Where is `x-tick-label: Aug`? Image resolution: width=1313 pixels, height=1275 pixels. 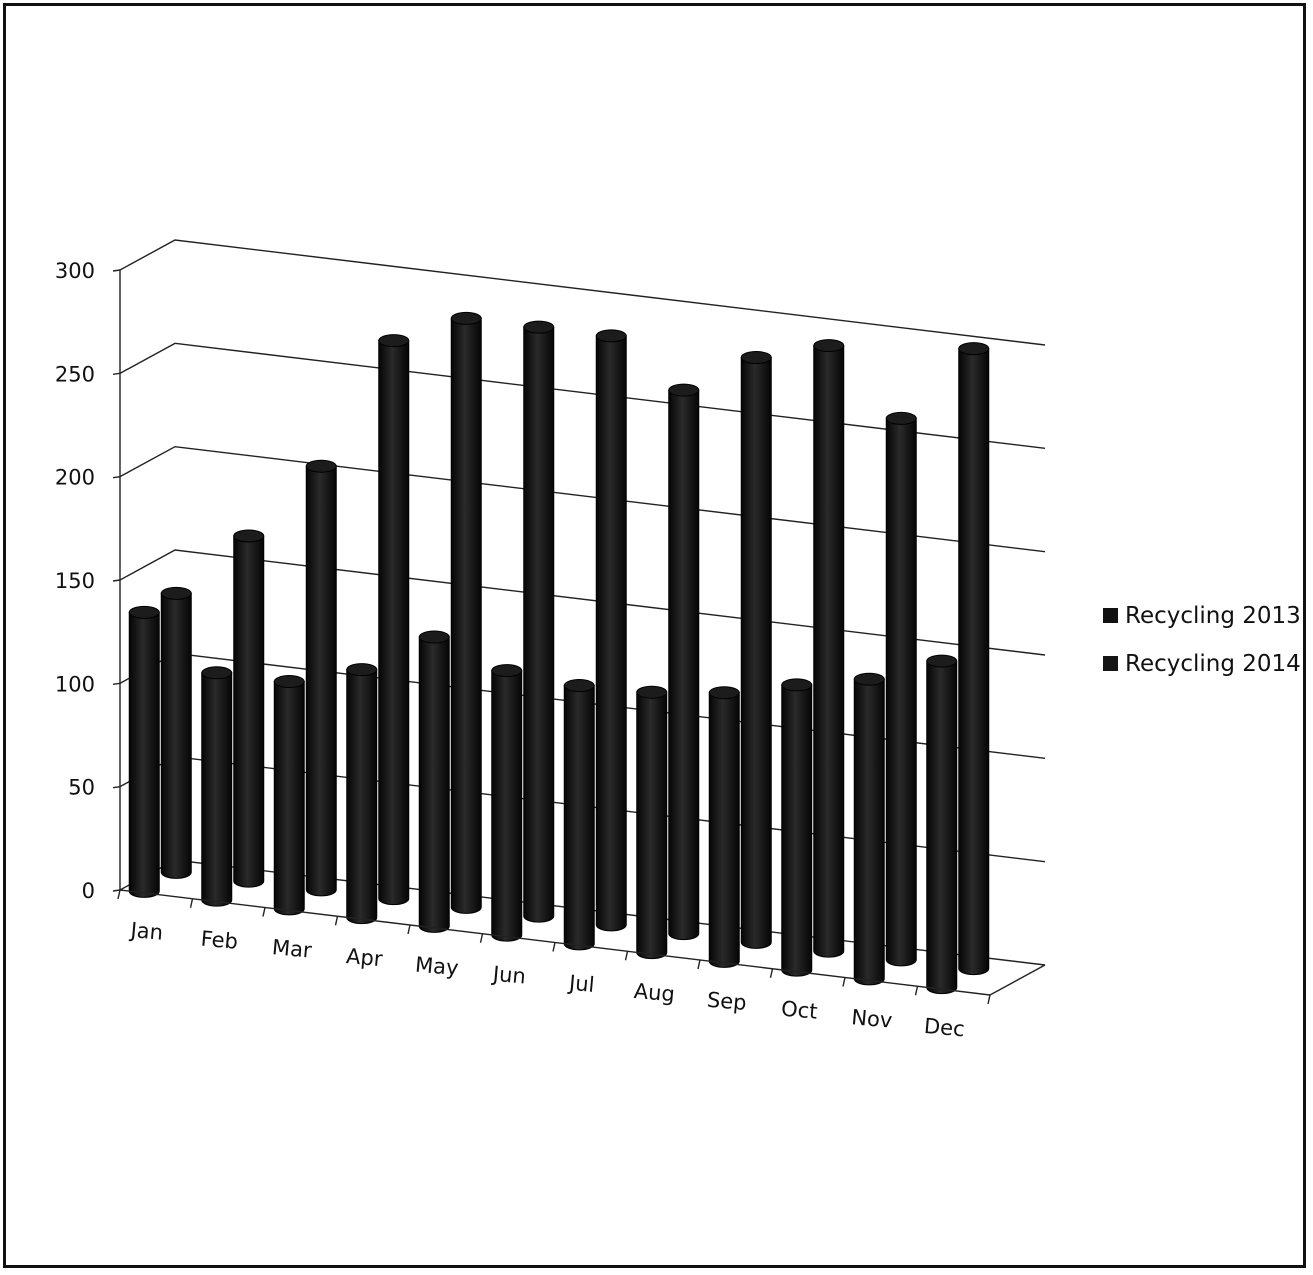 x-tick-label: Aug is located at coordinates (654, 992).